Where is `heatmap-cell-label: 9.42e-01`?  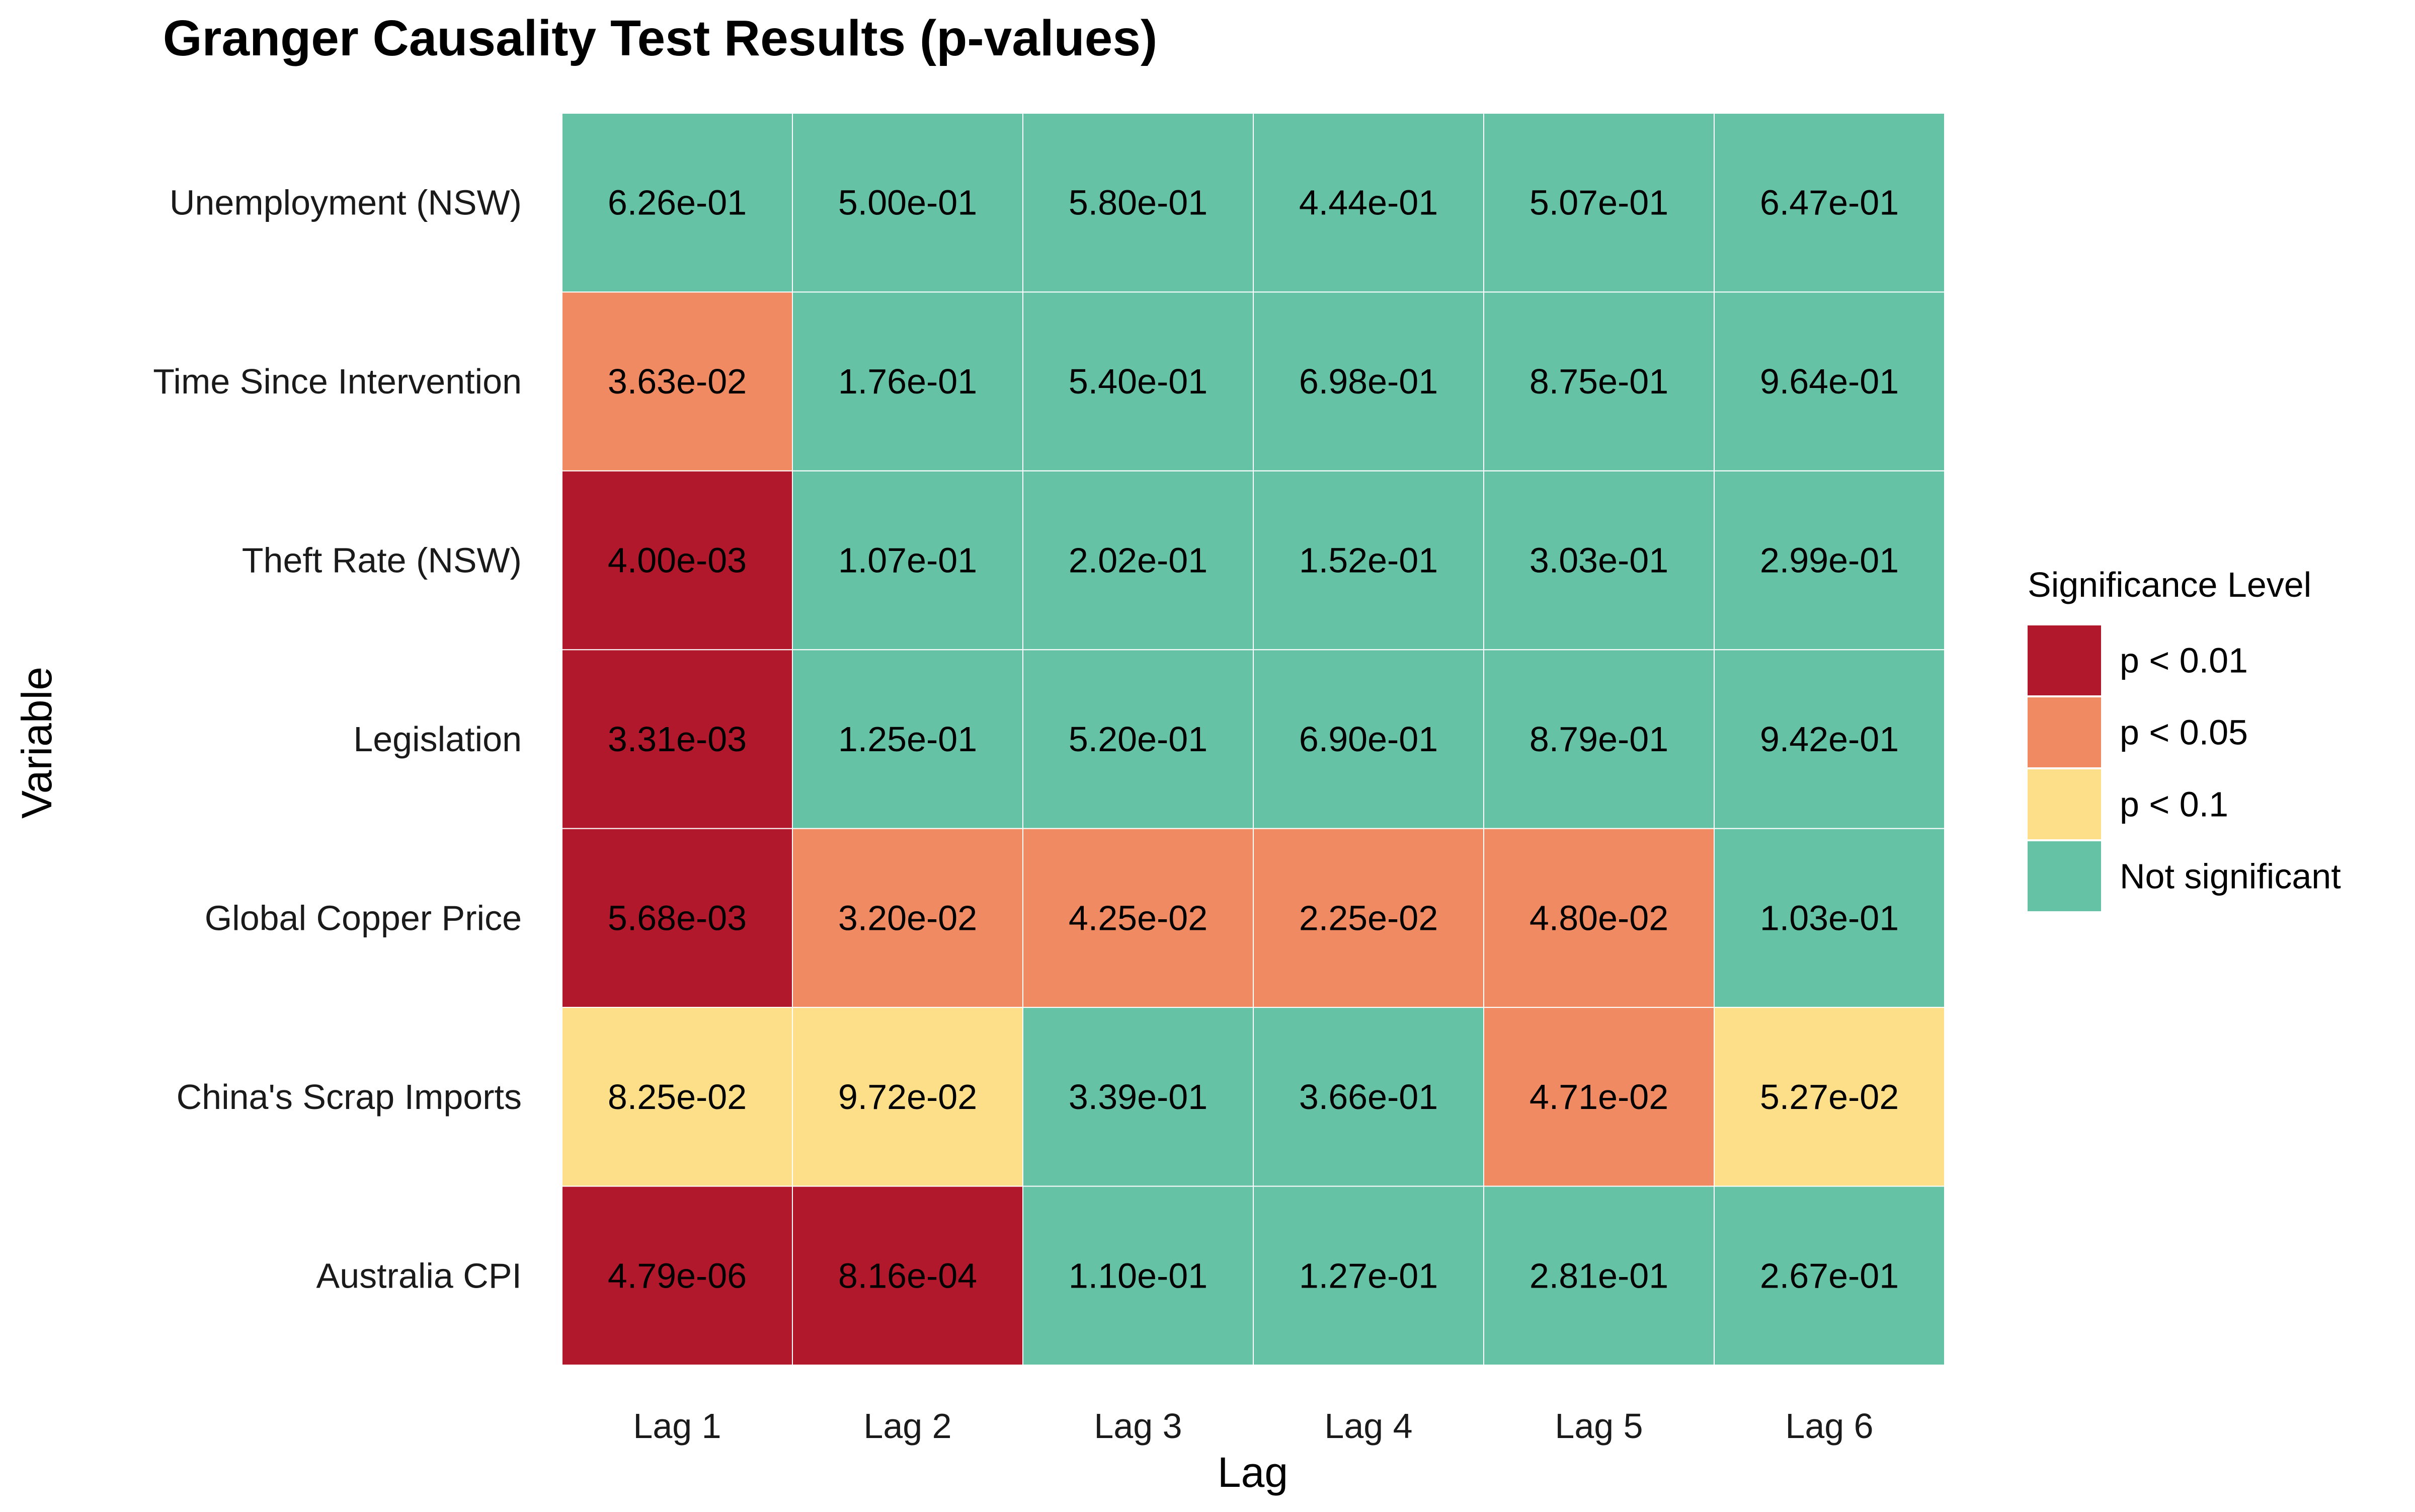 heatmap-cell-label: 9.42e-01 is located at coordinates (1830, 739).